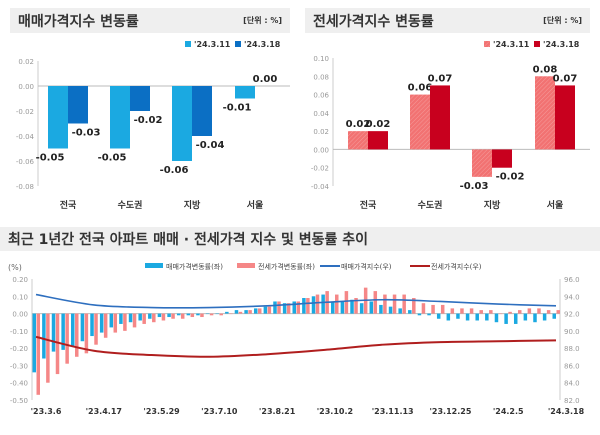 The height and width of the screenshot is (435, 600). What do you see at coordinates (130, 205) in the screenshot?
I see `x-tick-label: 수도권` at bounding box center [130, 205].